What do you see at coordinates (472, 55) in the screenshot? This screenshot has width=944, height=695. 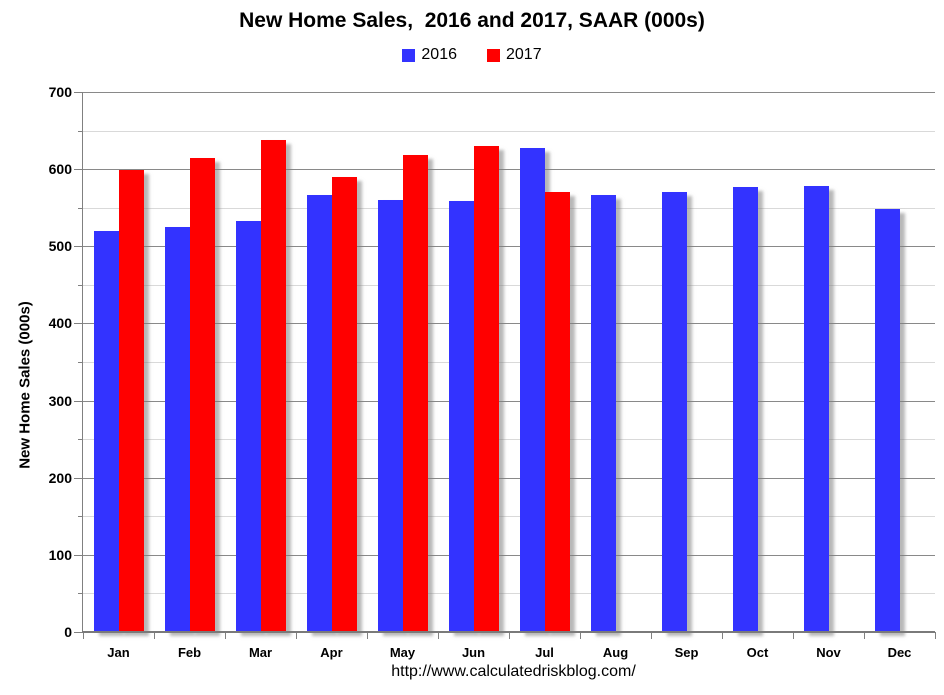 I see `legend: 2016 2017` at bounding box center [472, 55].